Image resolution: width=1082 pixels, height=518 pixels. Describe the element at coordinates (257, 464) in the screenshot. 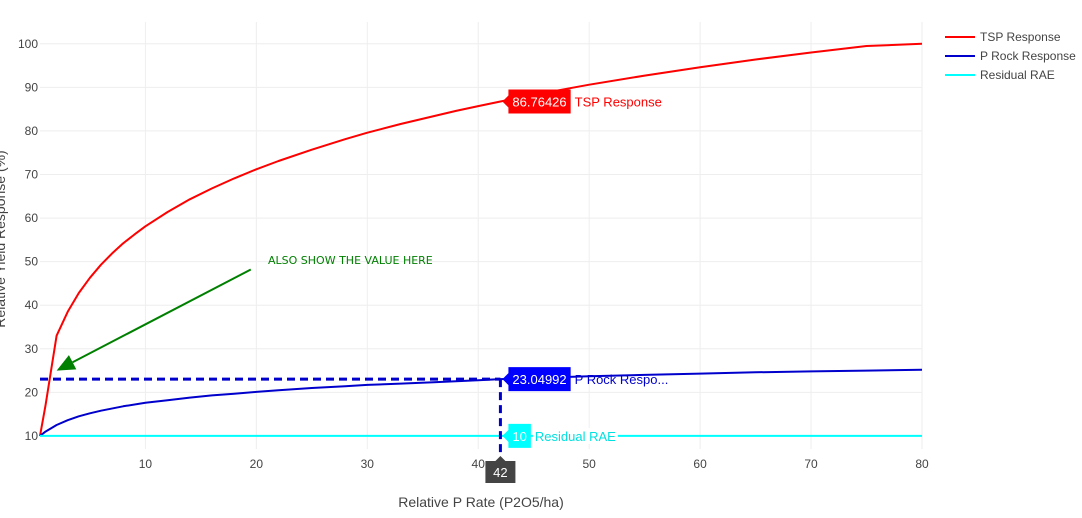

I see `x-tick-label: 20` at that location.